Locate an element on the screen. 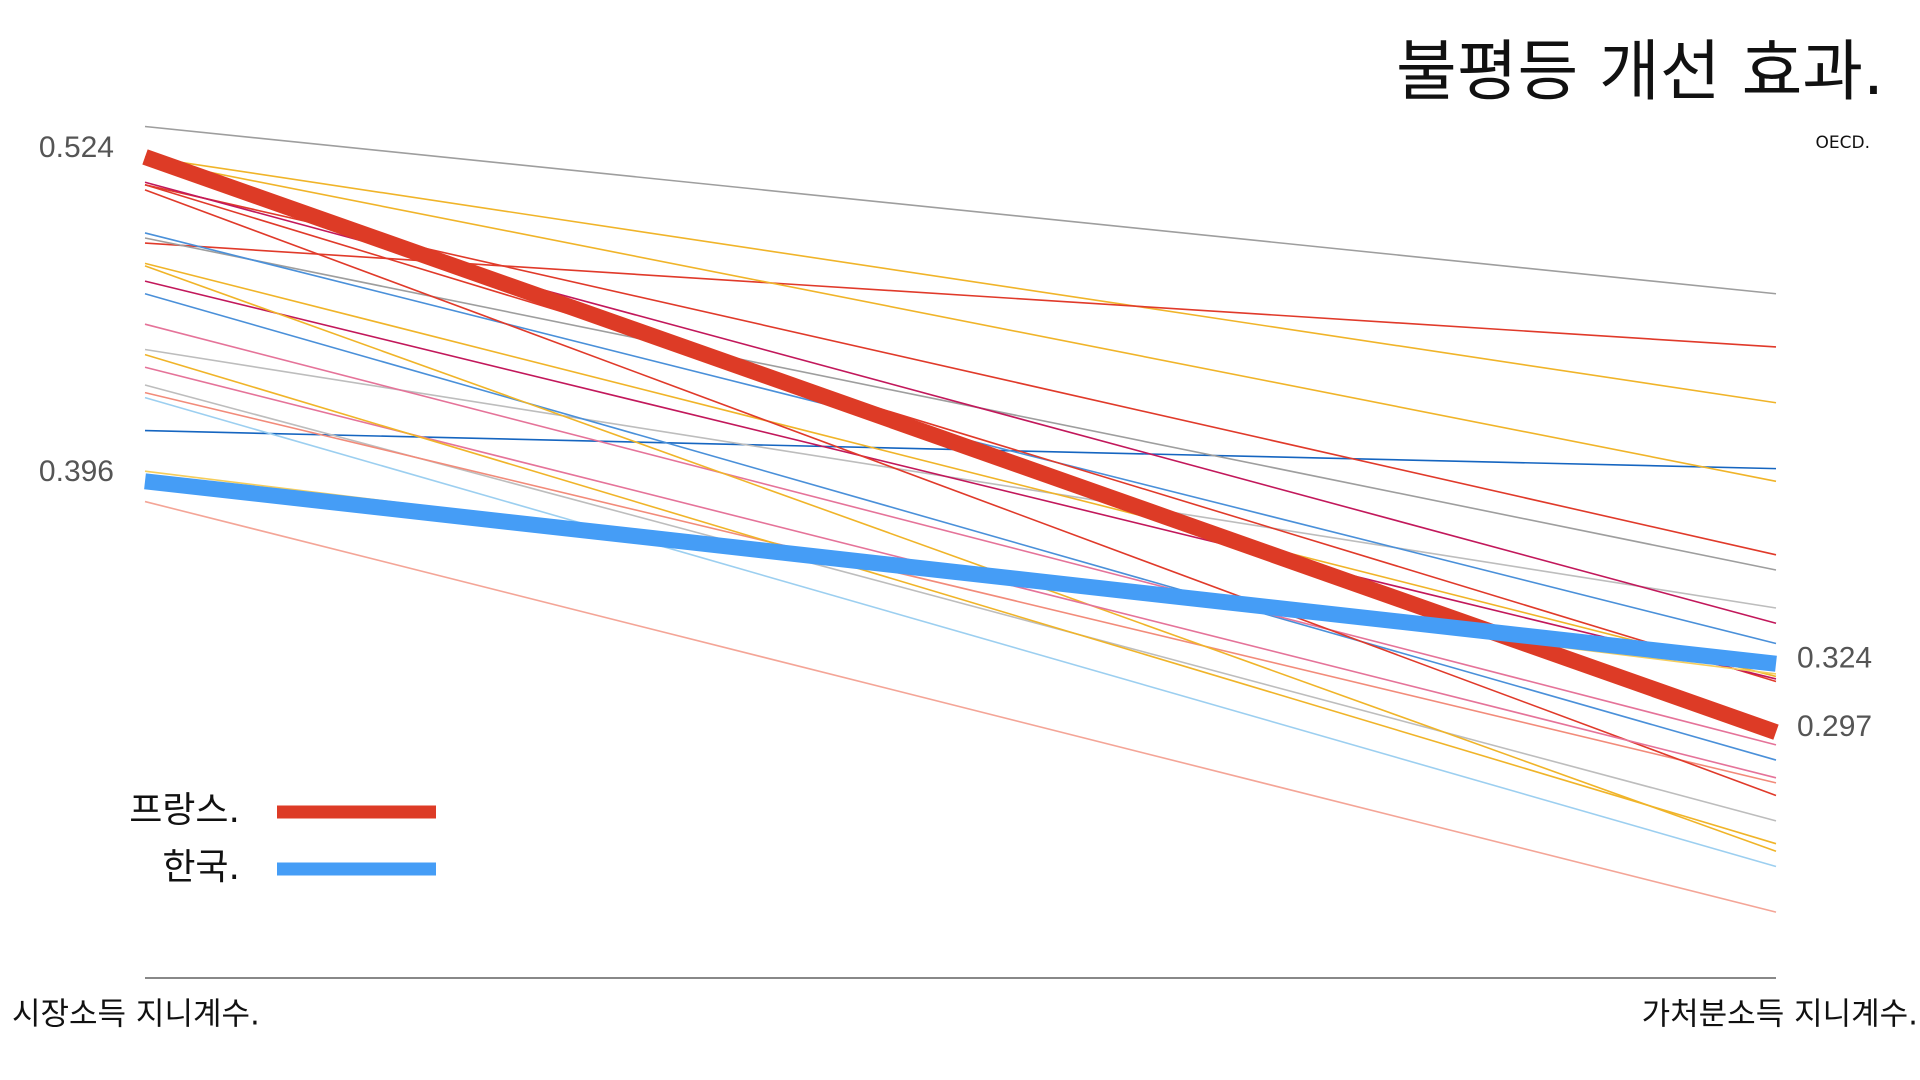 Image resolution: width=1920 pixels, height=1080 pixels. value-label: 0.524 is located at coordinates (76, 147).